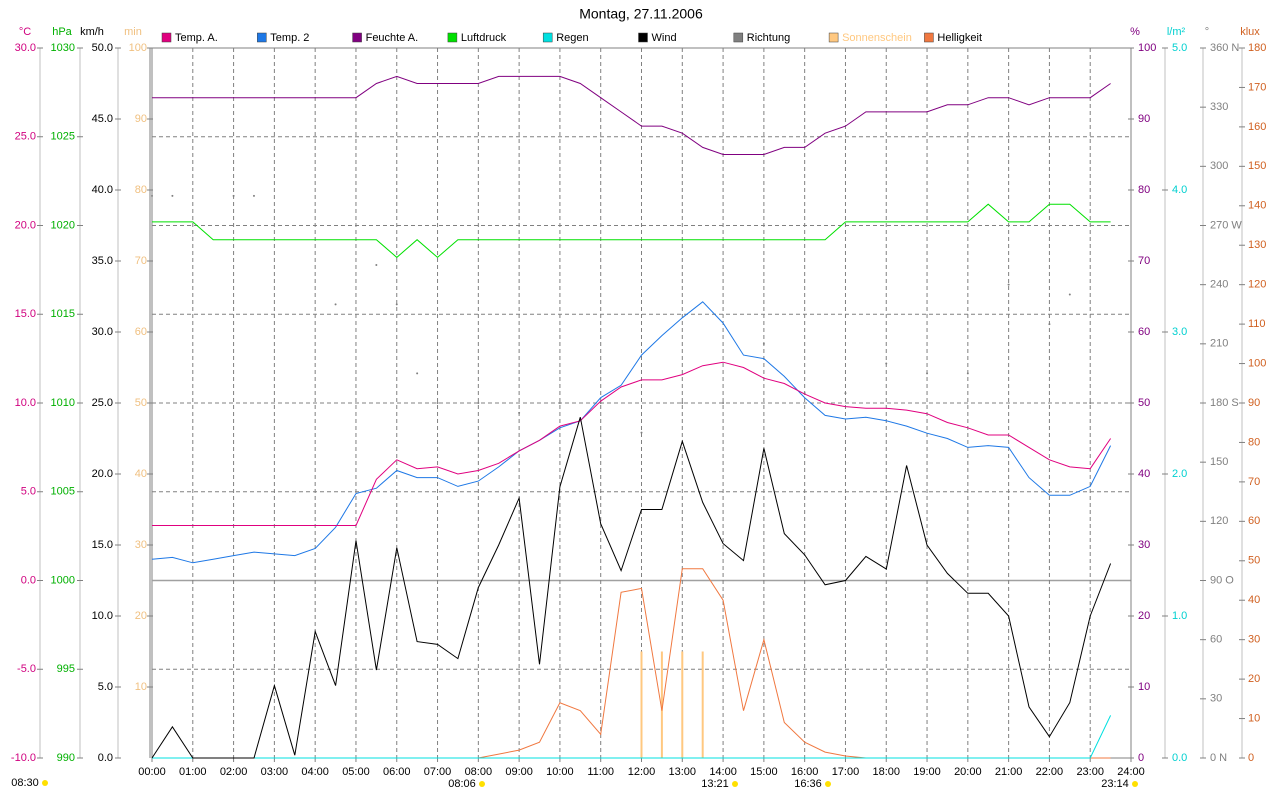 The image size is (1280, 794). What do you see at coordinates (1219, 521) in the screenshot?
I see `y-tick-label: 120` at bounding box center [1219, 521].